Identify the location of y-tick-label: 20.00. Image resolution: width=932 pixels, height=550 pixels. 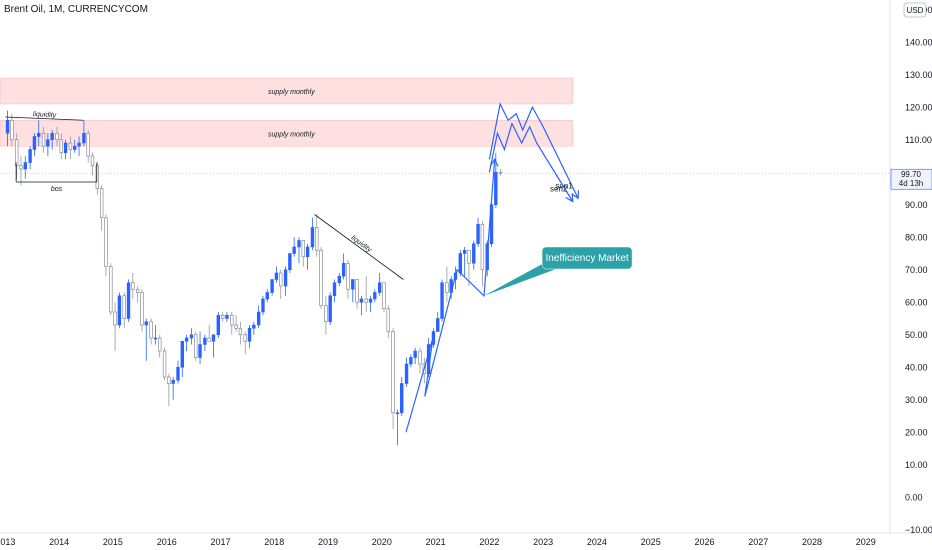
(916, 432).